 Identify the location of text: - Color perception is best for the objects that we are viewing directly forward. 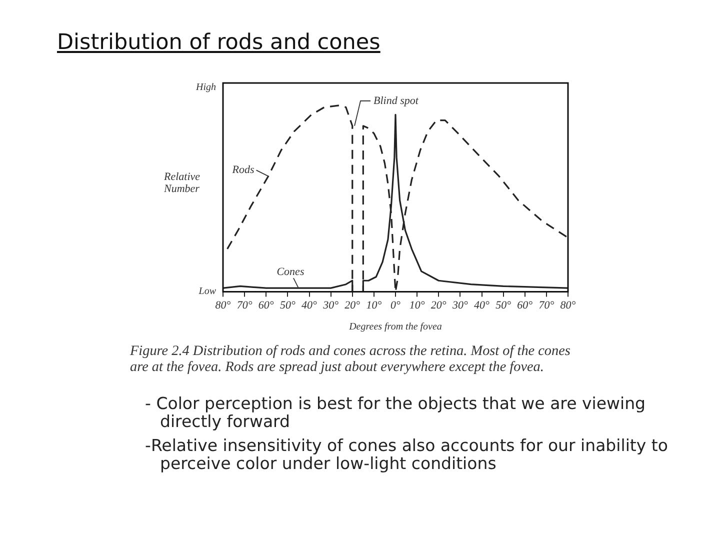
(396, 412).